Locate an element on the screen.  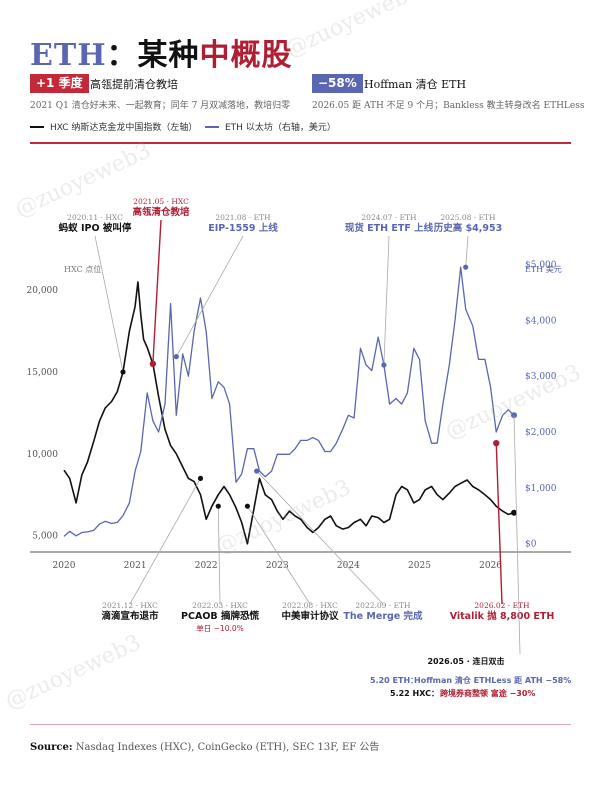
badge-minus-58: −58% is located at coordinates (337, 83).